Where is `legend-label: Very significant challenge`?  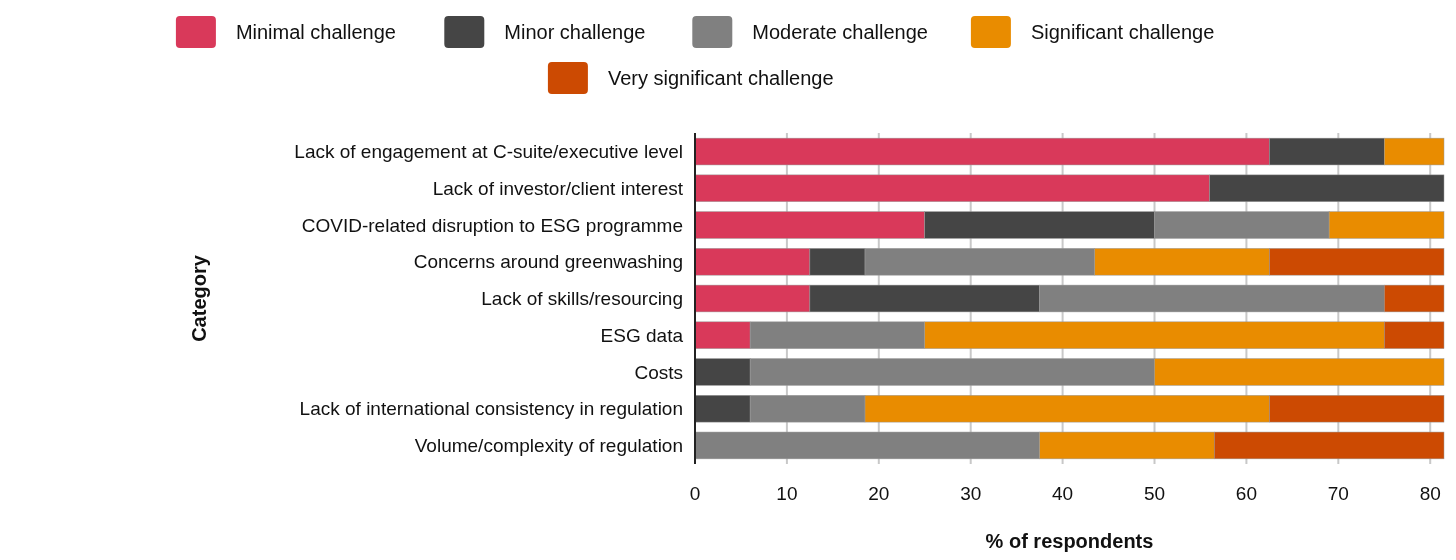
legend-label: Very significant challenge is located at coordinates (720, 78).